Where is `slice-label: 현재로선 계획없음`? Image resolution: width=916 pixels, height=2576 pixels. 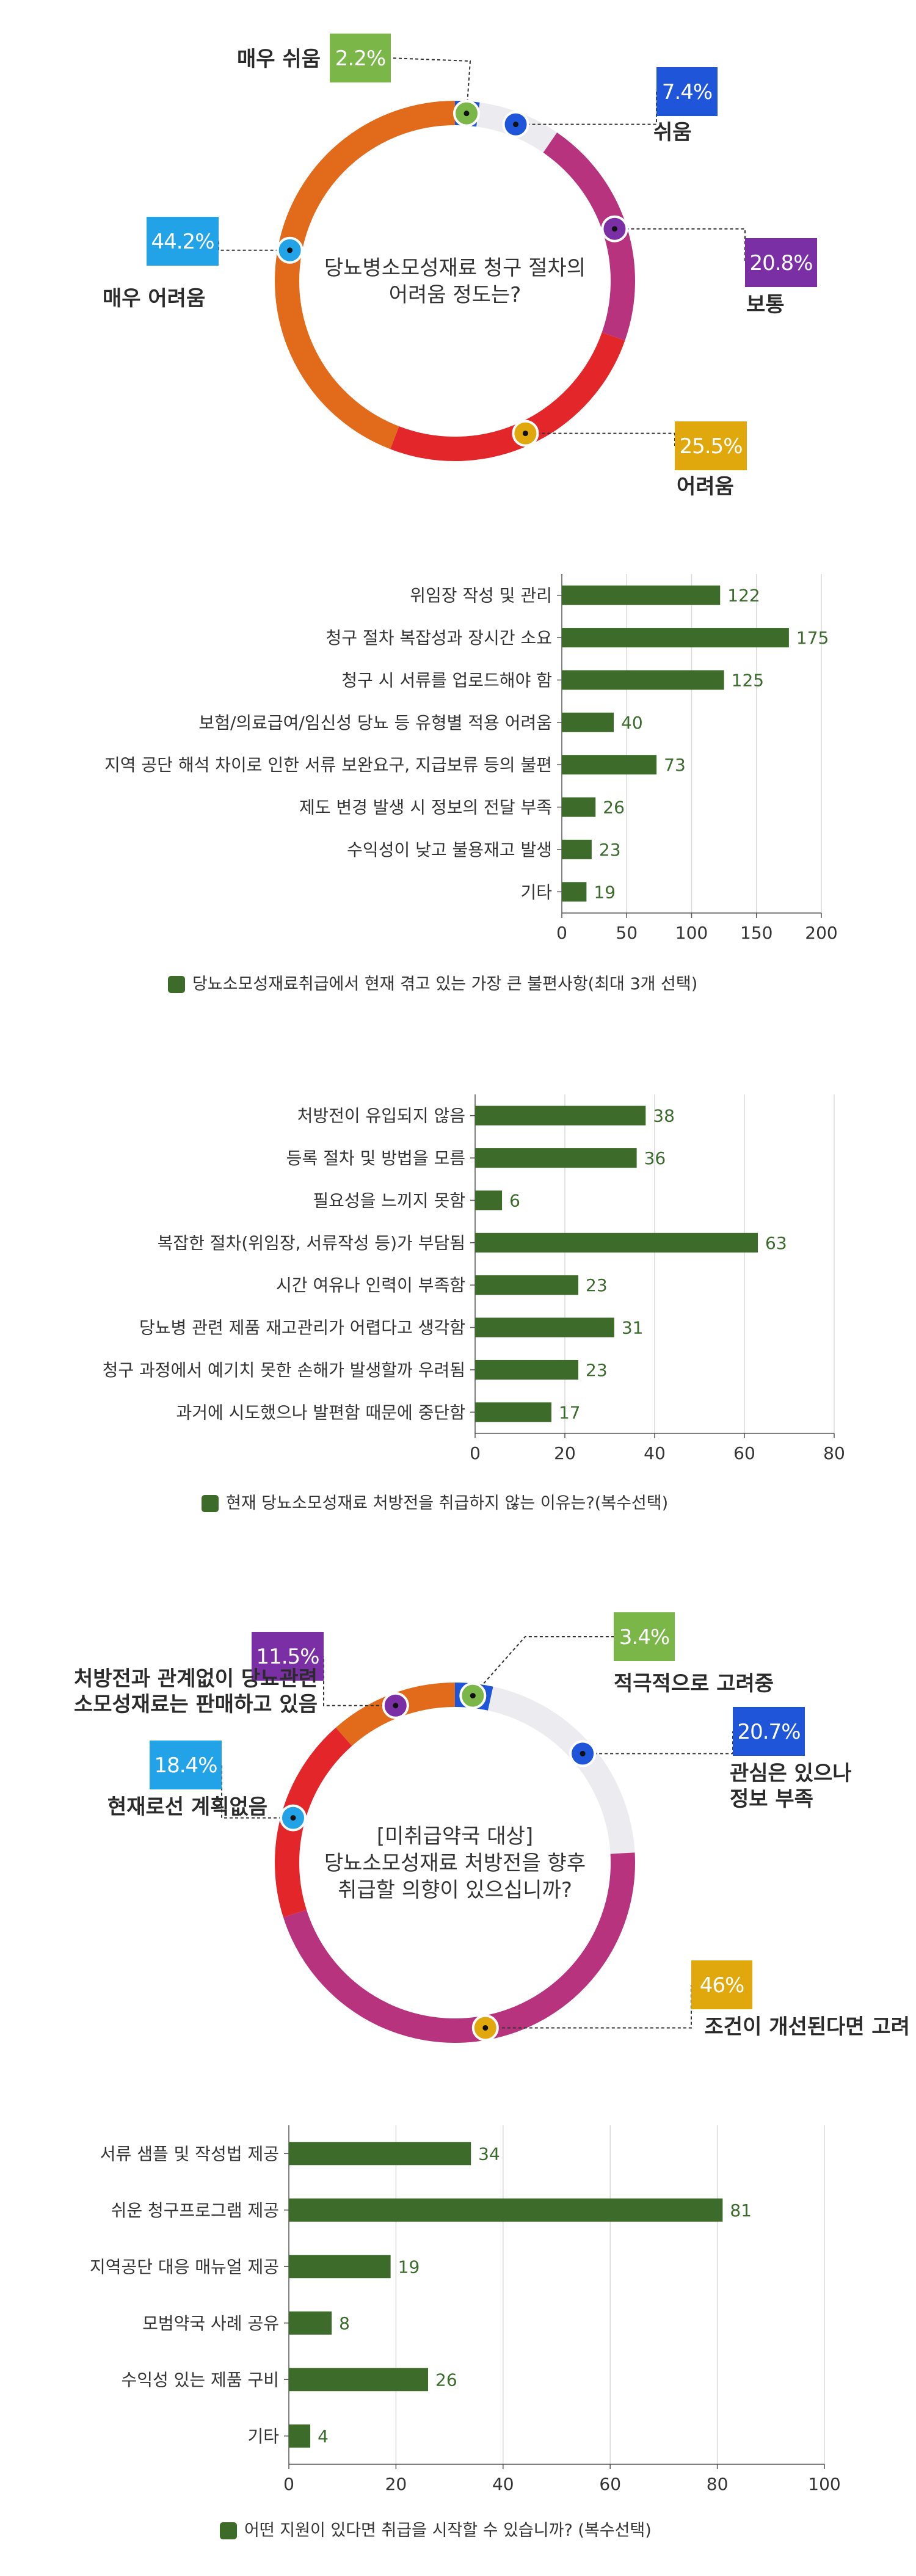
slice-label: 현재로선 계획없음 is located at coordinates (187, 1807).